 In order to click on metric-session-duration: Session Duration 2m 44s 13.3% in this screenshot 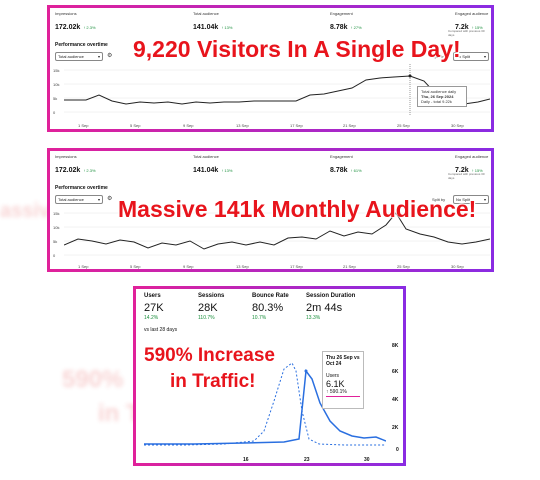, I will do `click(331, 307)`.